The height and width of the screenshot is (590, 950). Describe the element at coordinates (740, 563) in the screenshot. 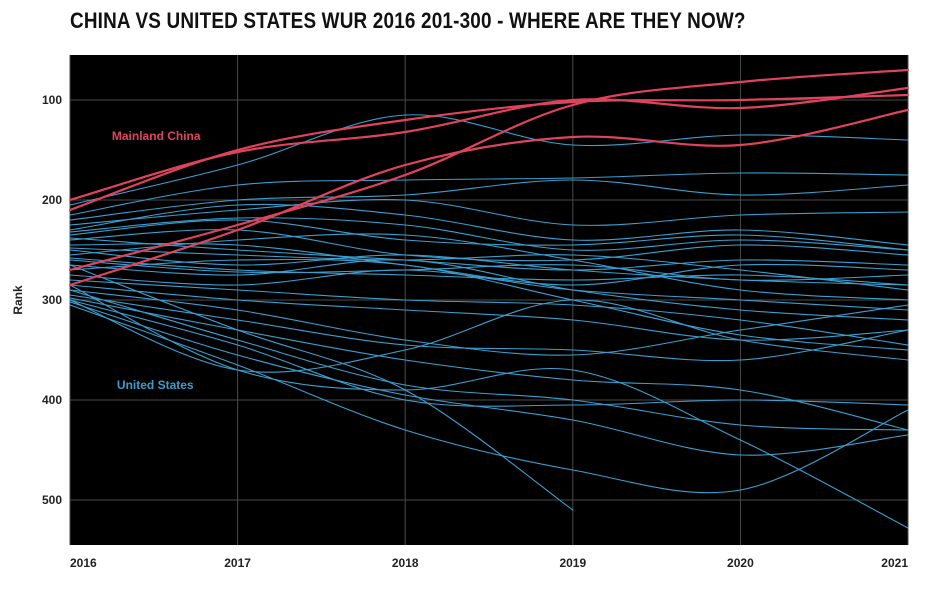

I see `x-tick-label: 2020` at that location.